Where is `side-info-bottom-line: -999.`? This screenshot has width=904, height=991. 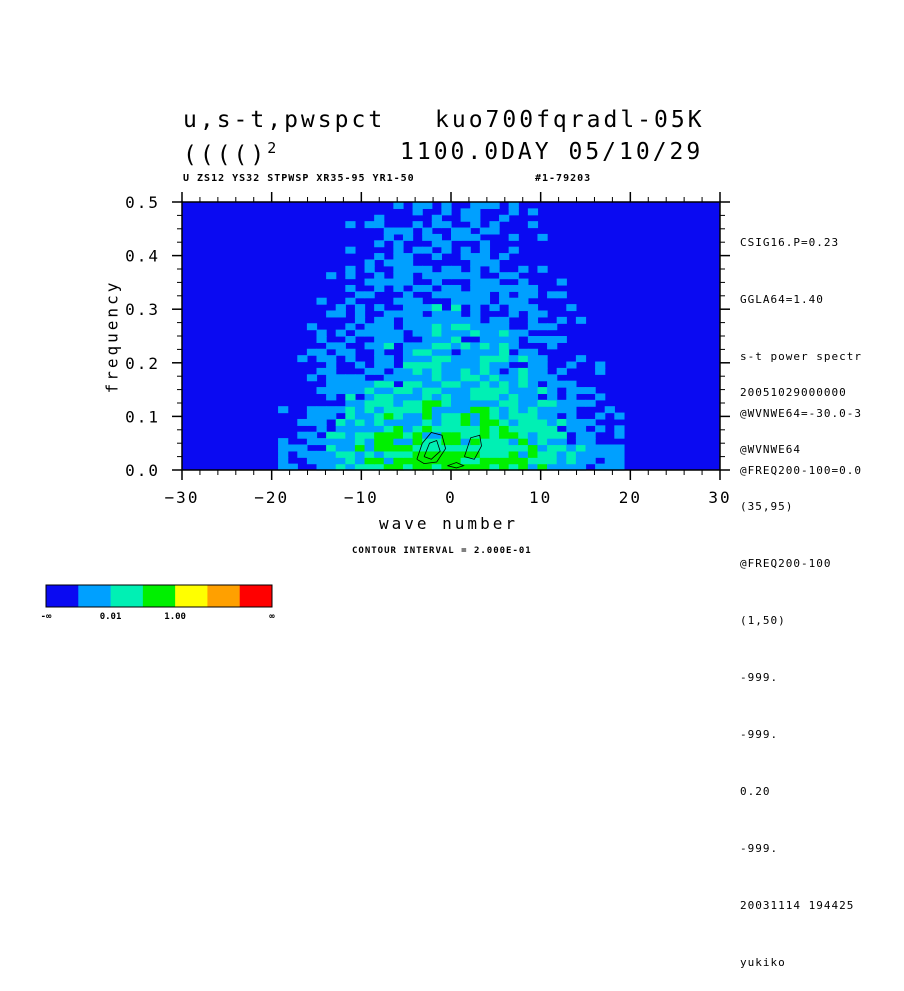 side-info-bottom-line: -999. is located at coordinates (759, 677).